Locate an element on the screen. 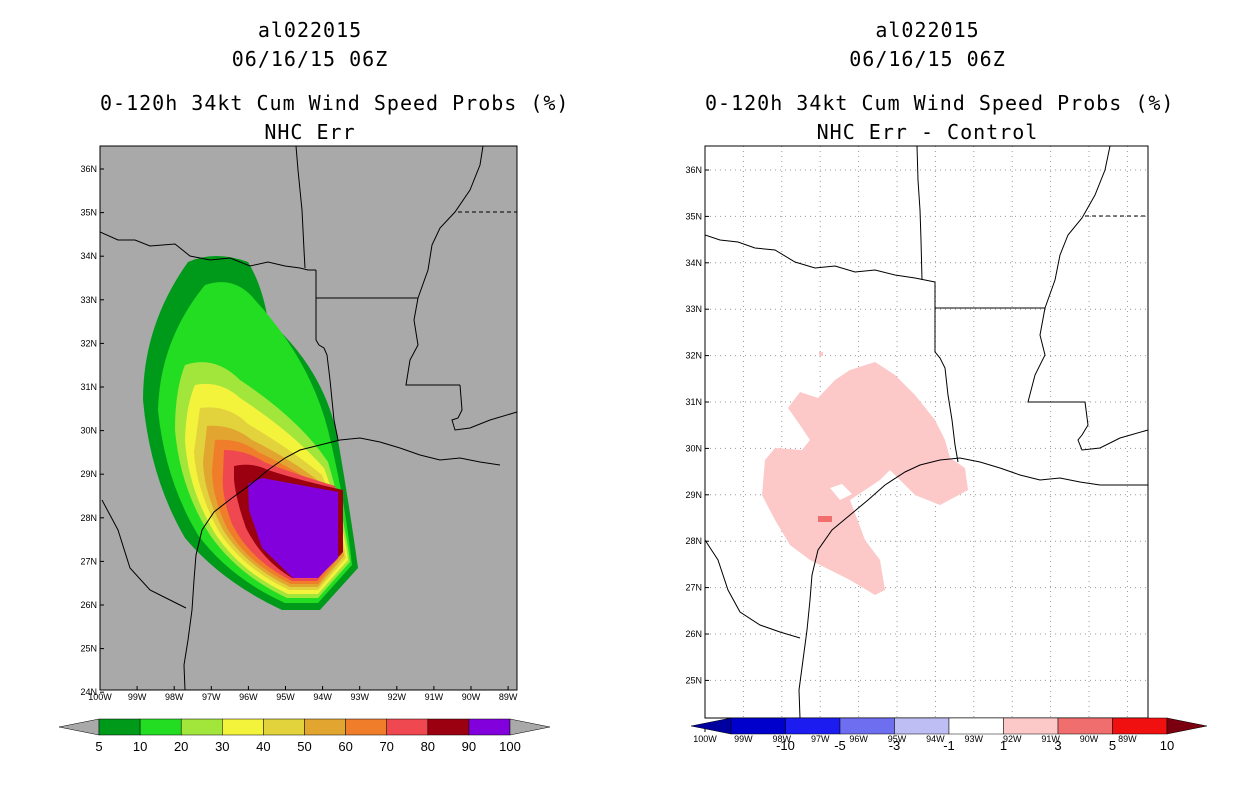 This screenshot has width=1236, height=800. right-lat-label: 28N is located at coordinates (693, 541).